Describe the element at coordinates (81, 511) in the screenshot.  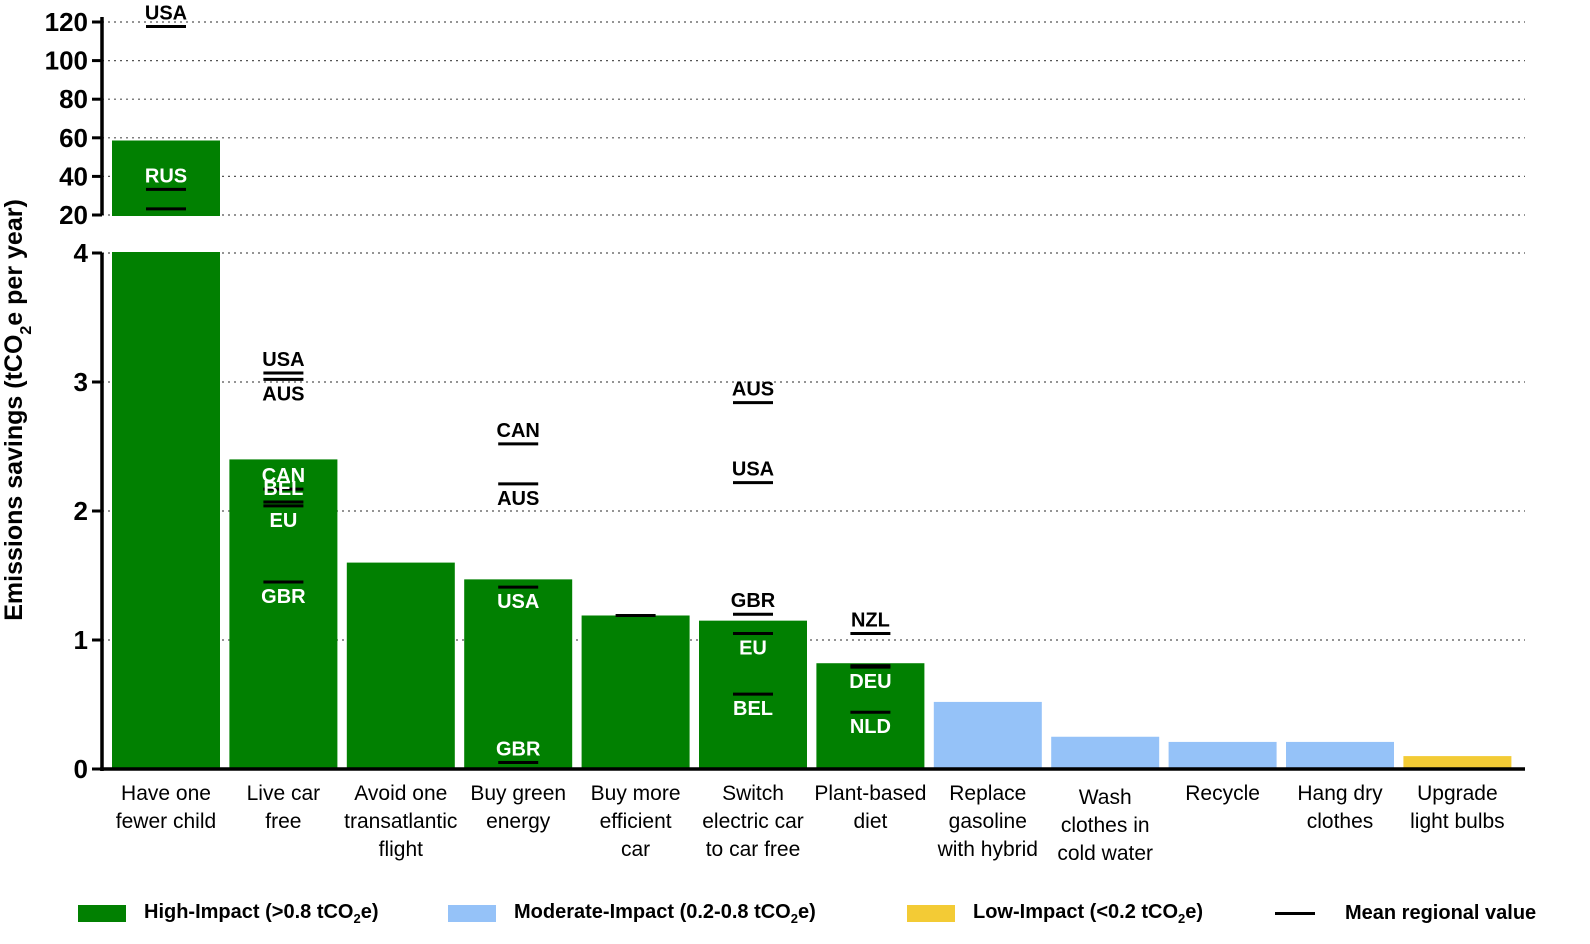
I see `y-tick-label: 2` at that location.